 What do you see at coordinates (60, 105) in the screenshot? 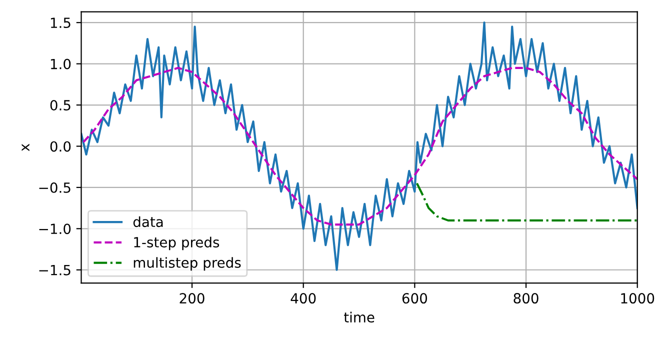
I see `y-tick-label: 0.5` at bounding box center [60, 105].